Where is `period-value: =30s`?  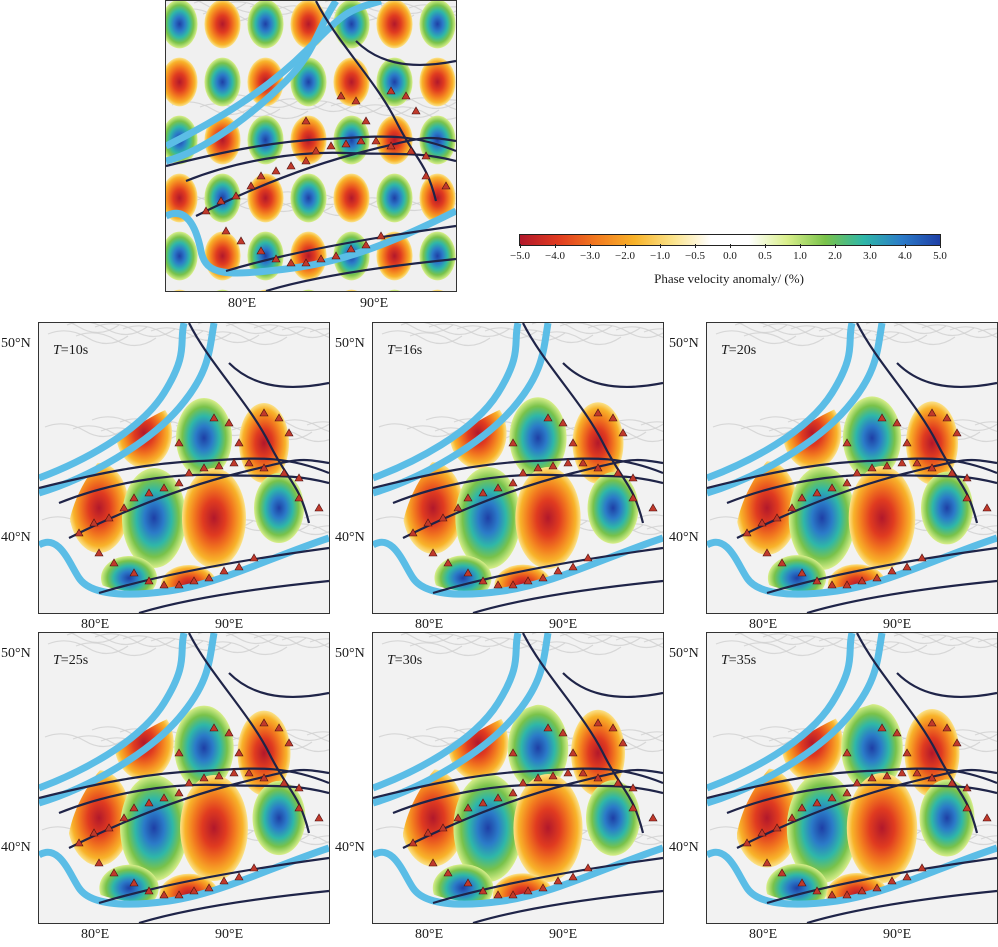
period-value: =30s is located at coordinates (408, 660).